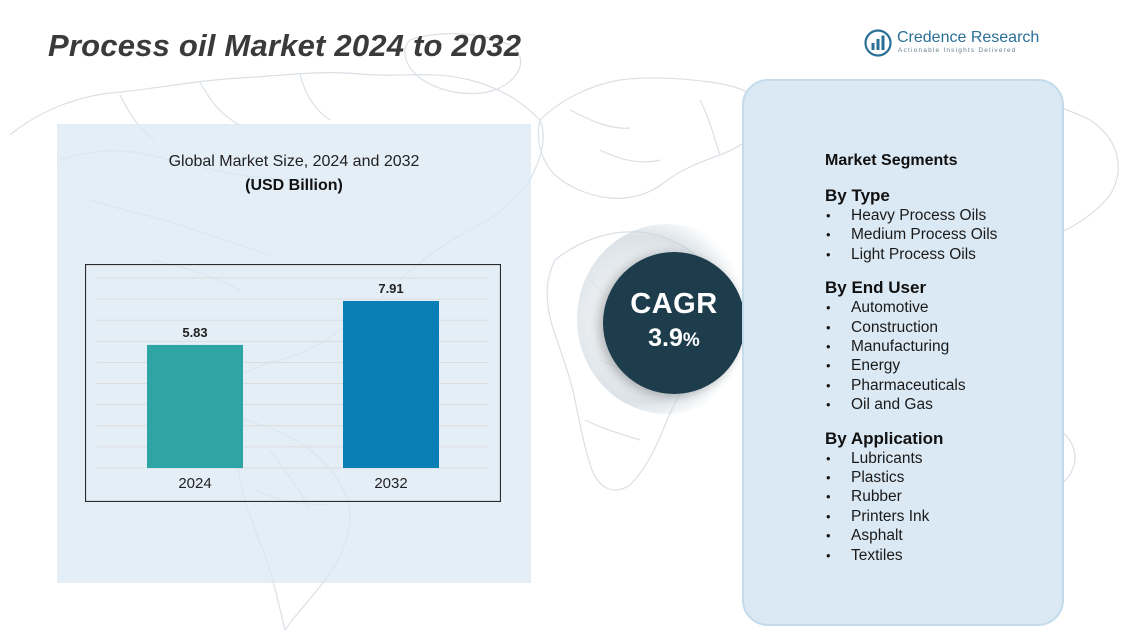  What do you see at coordinates (691, 340) in the screenshot?
I see `cagr-unit: %` at bounding box center [691, 340].